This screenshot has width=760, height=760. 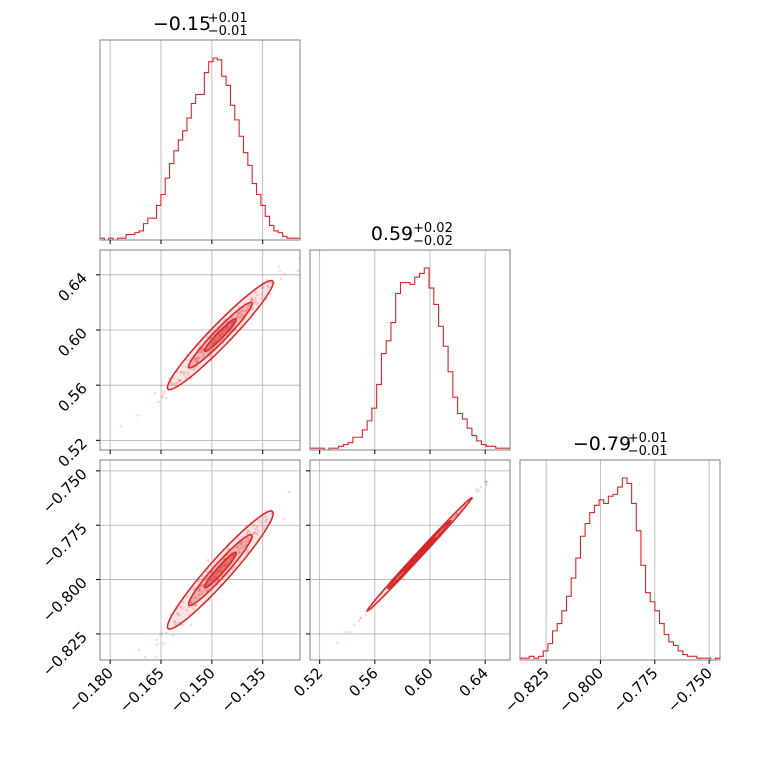 What do you see at coordinates (72, 342) in the screenshot?
I see `y-tick-label: 0.60` at bounding box center [72, 342].